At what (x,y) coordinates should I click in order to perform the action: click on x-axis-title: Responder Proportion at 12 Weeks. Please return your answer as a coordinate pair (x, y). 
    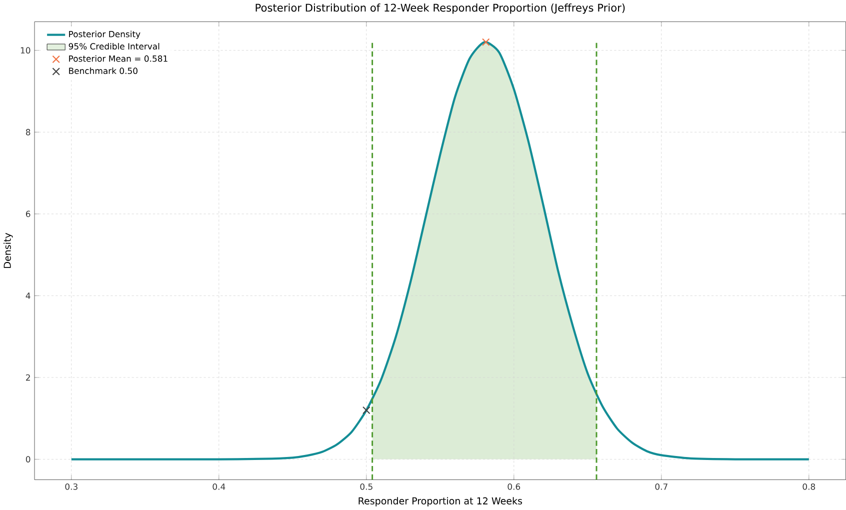
    Looking at the image, I should click on (440, 501).